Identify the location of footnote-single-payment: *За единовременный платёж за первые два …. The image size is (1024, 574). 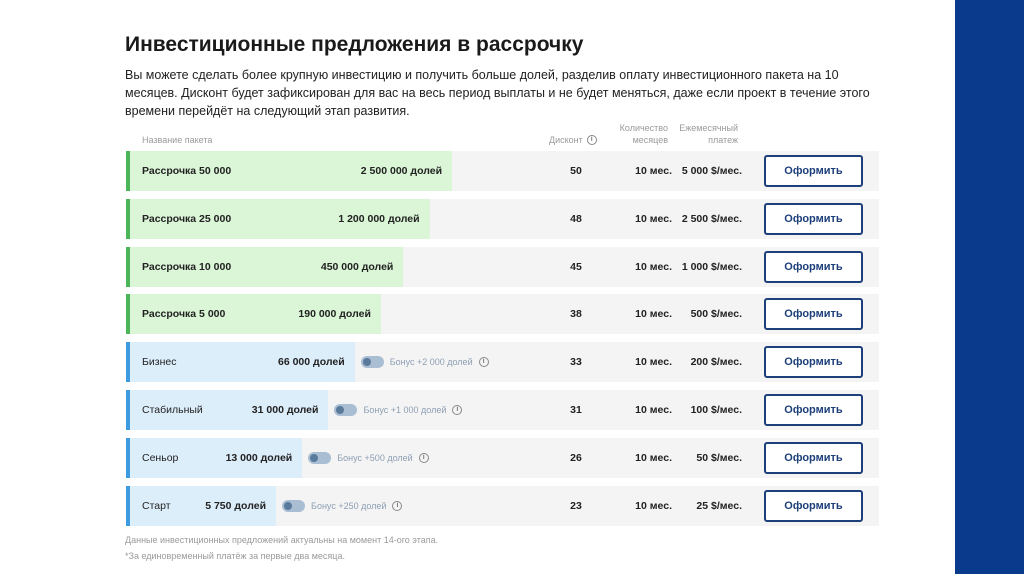
(235, 556).